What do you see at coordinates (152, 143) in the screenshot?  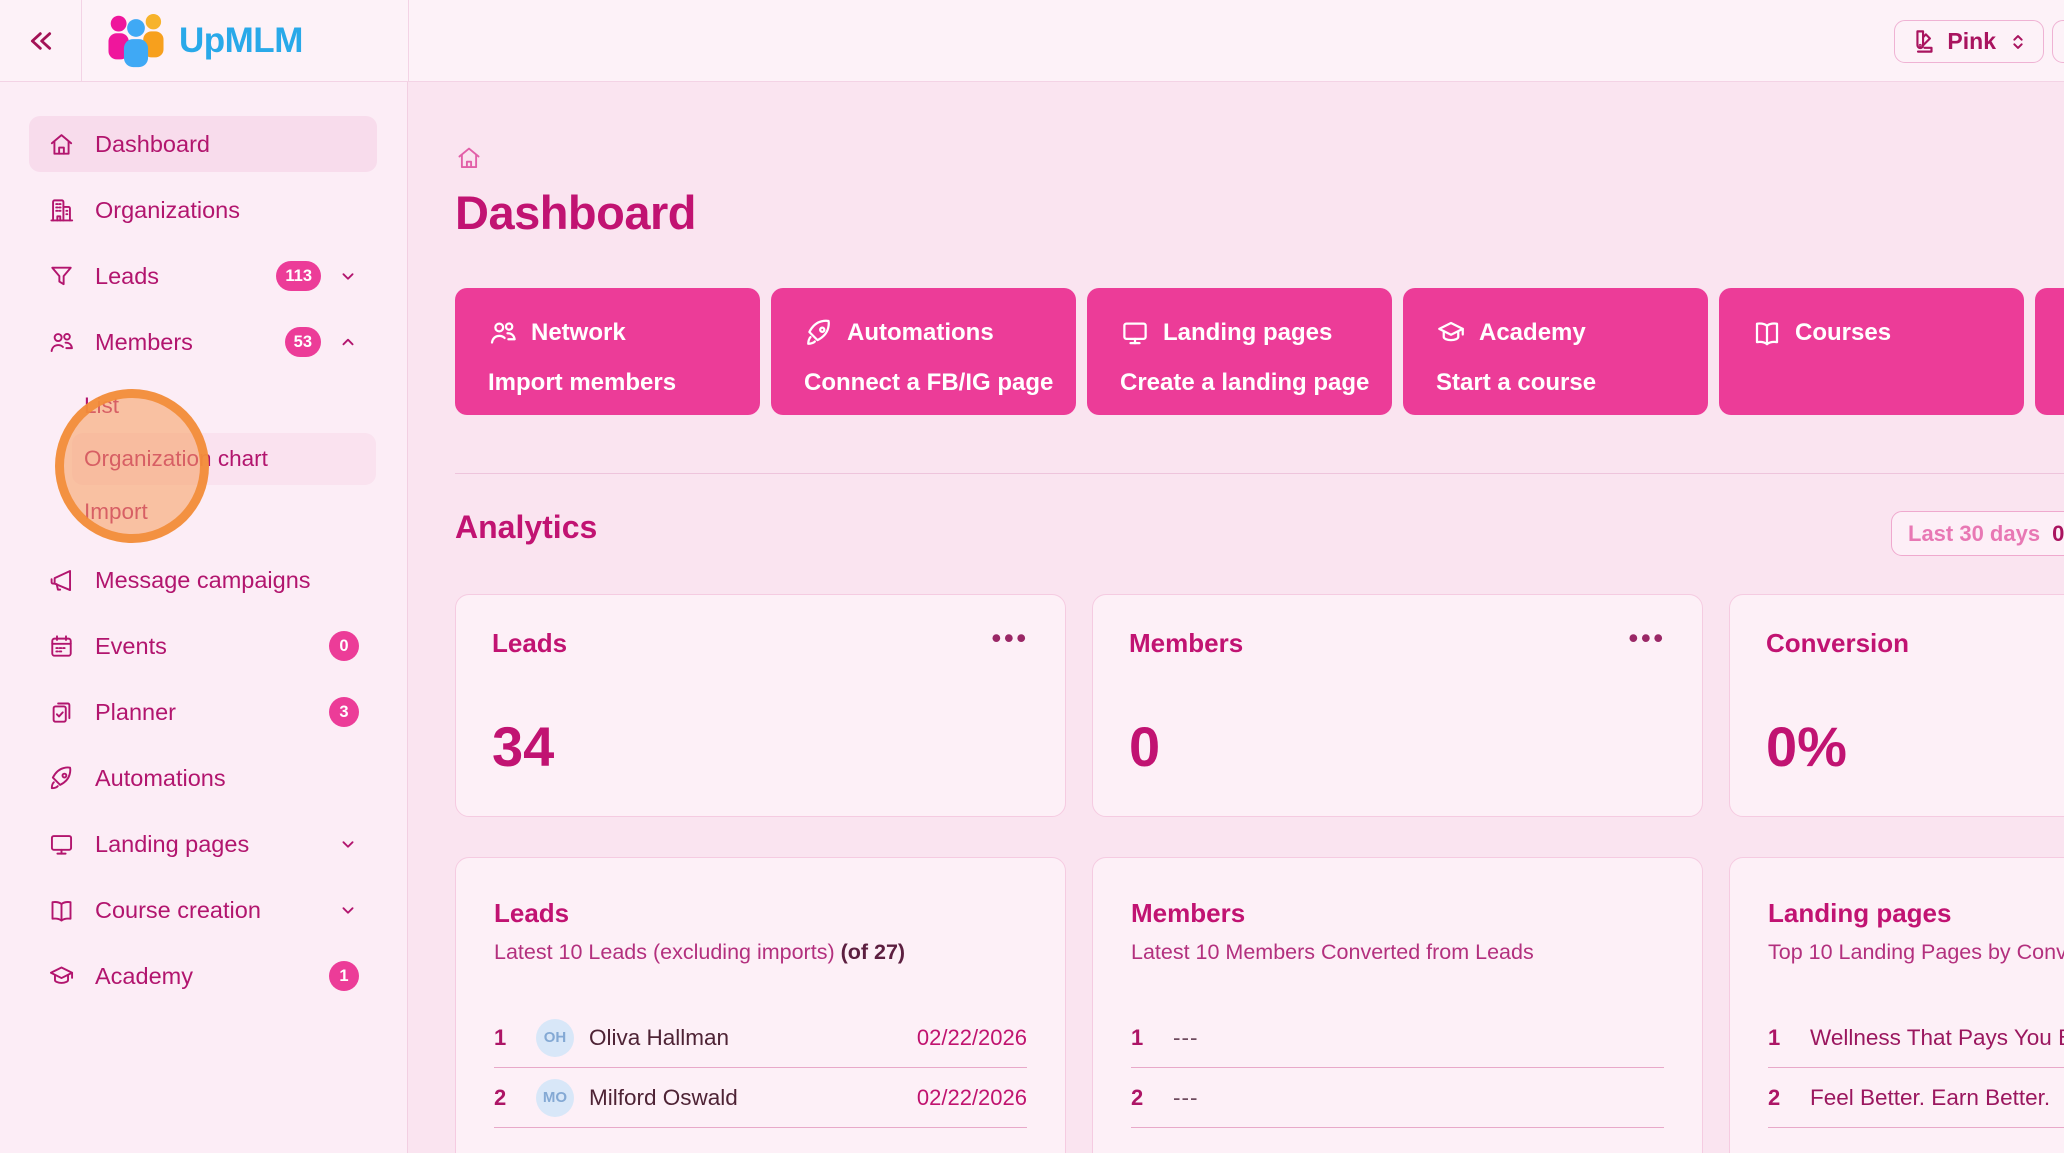 I see `sidebar-item-label: Dashboard` at bounding box center [152, 143].